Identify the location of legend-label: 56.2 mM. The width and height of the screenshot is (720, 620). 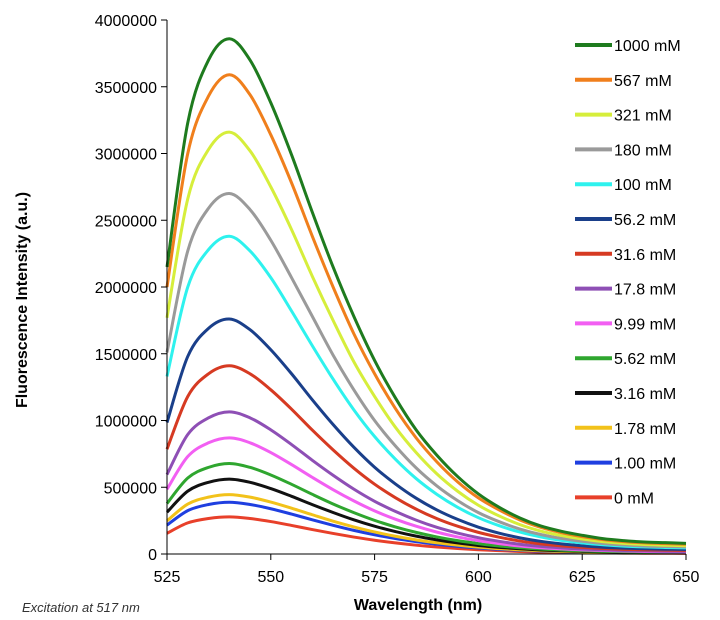
(645, 220).